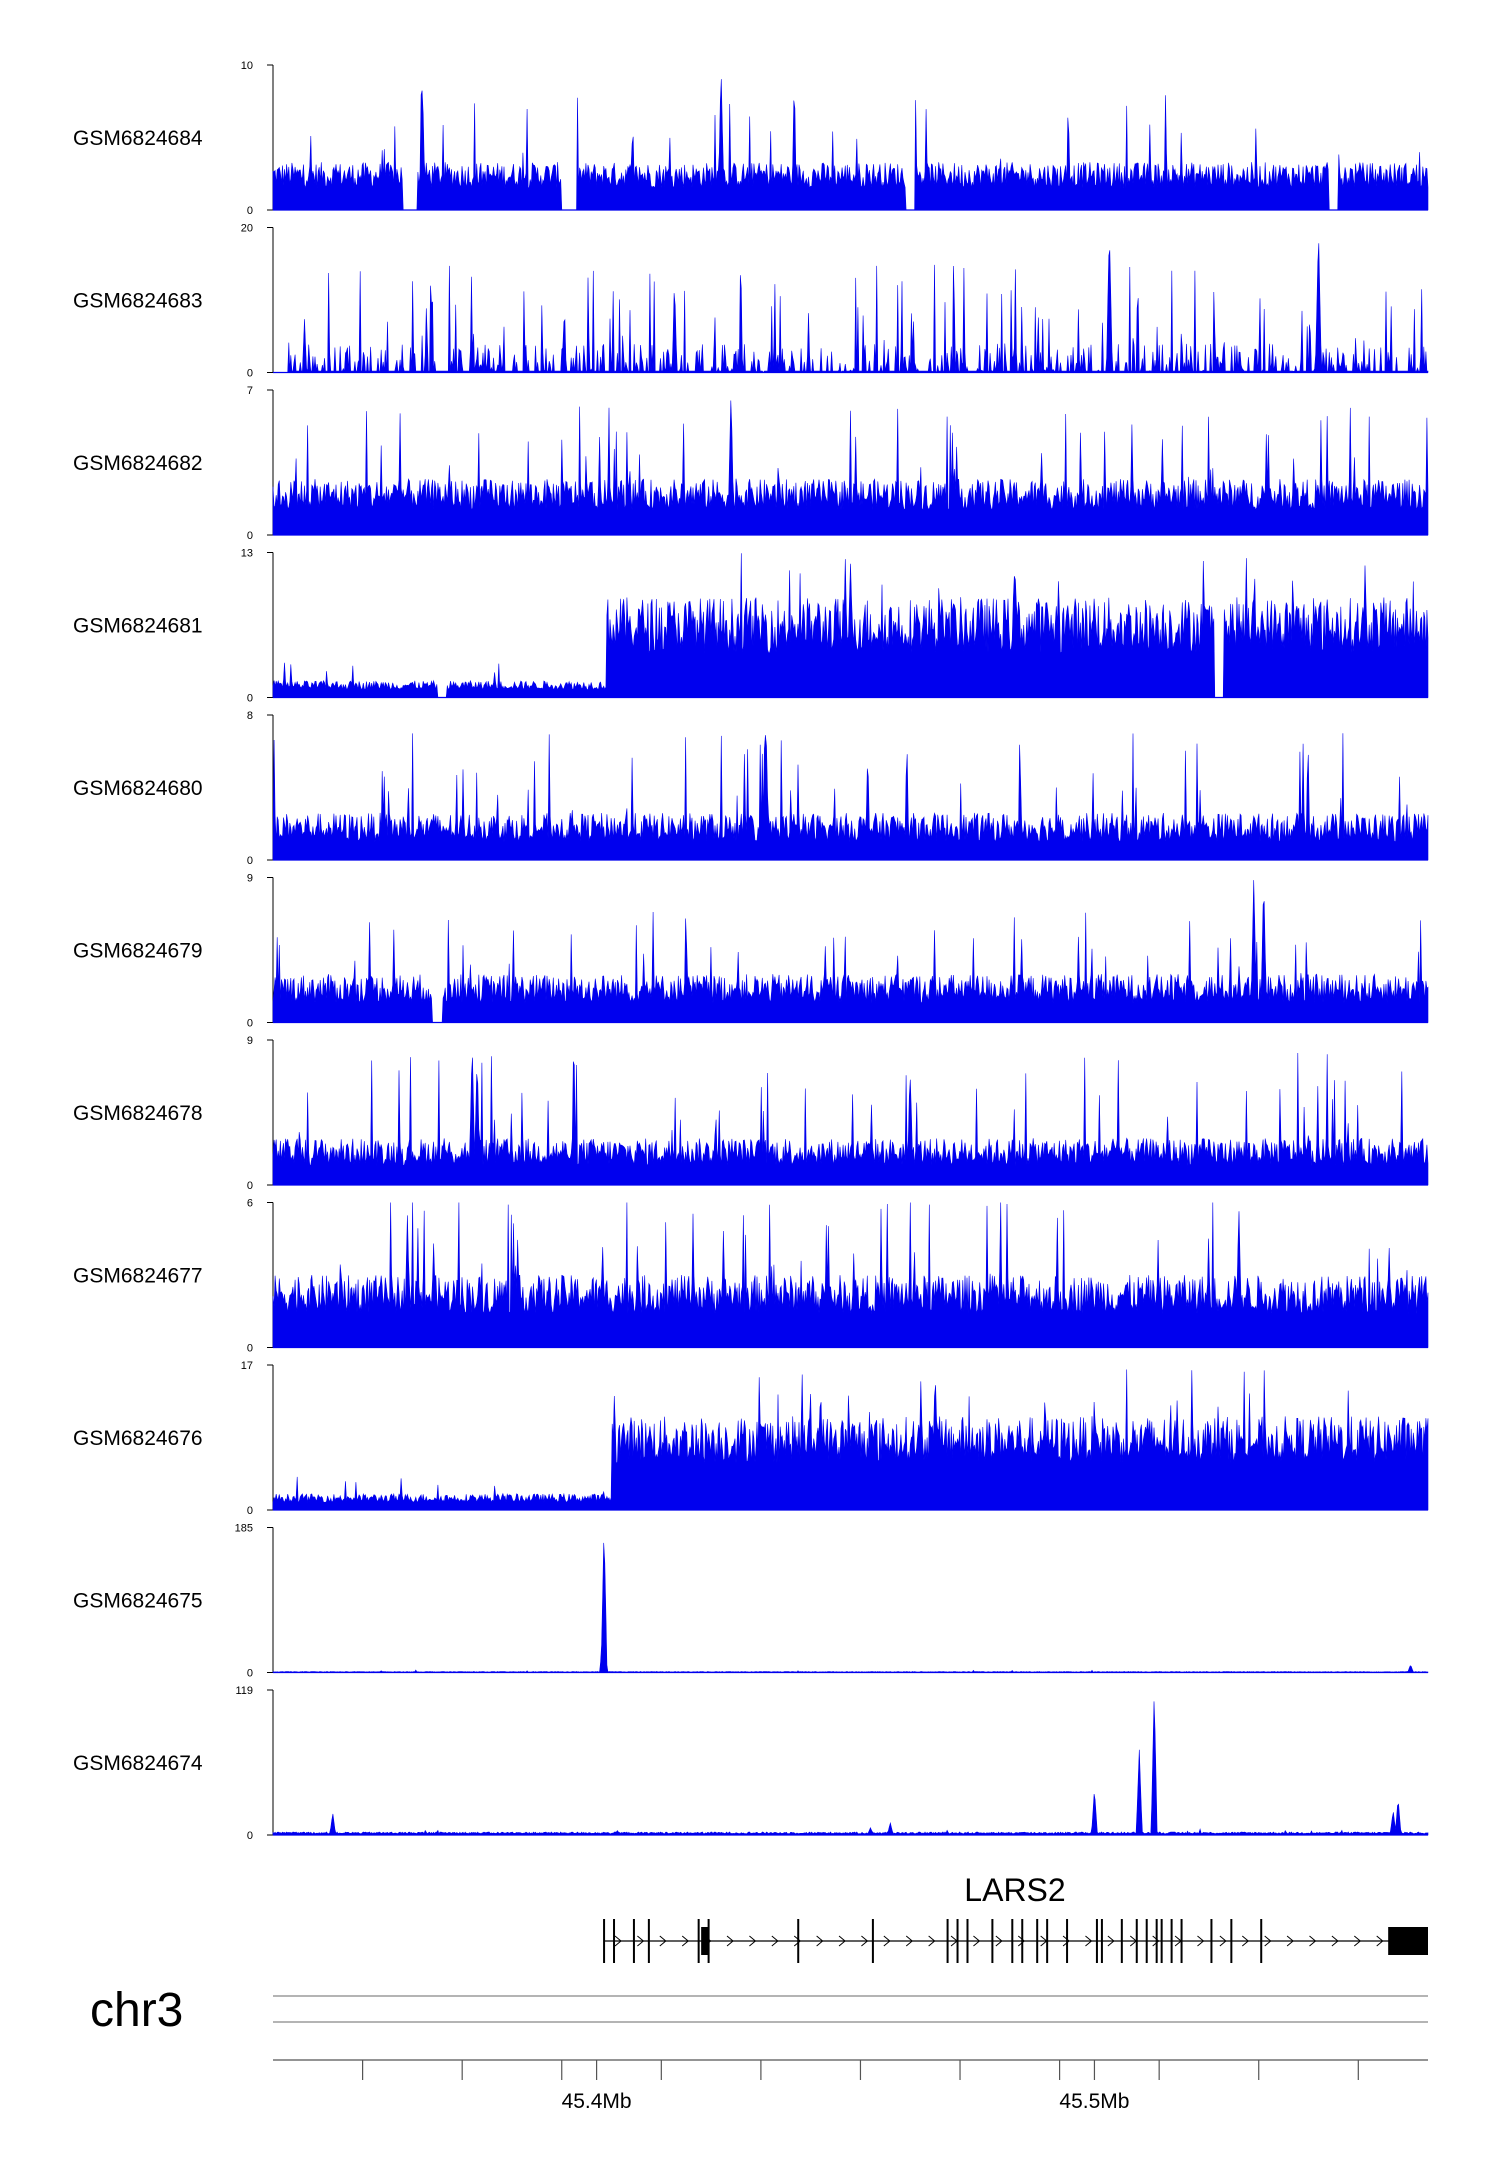  Describe the element at coordinates (244, 1691) in the screenshot. I see `y-max-label: 119` at that location.